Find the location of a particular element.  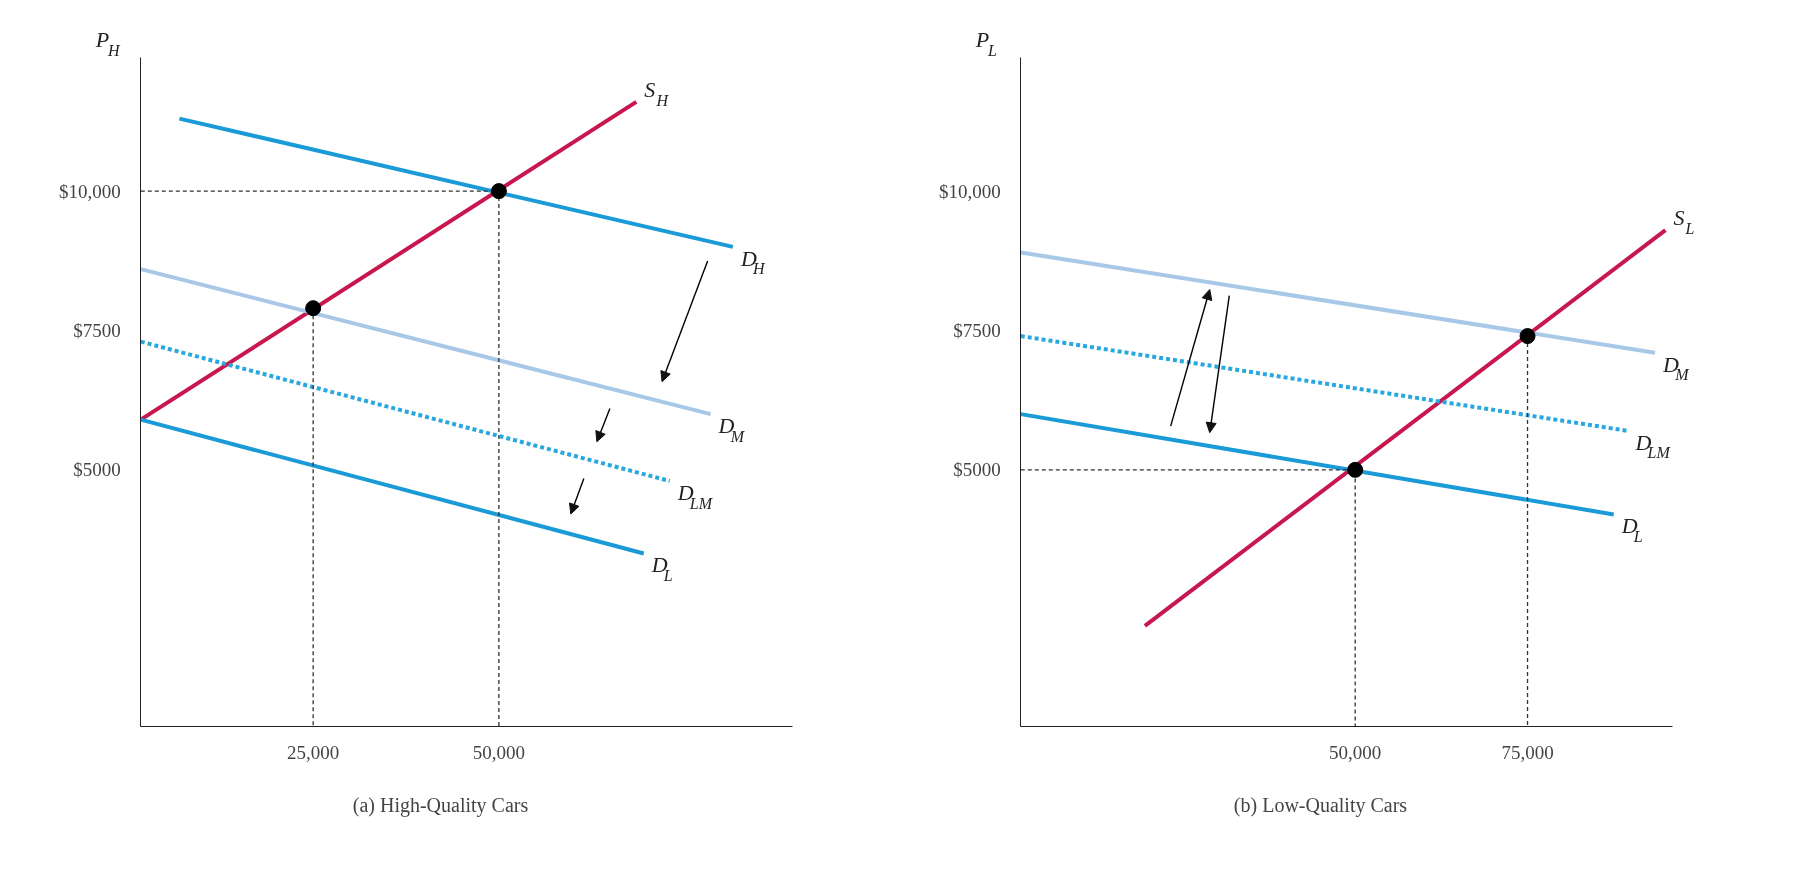

x-tick-label: 75,000 is located at coordinates (1527, 753).